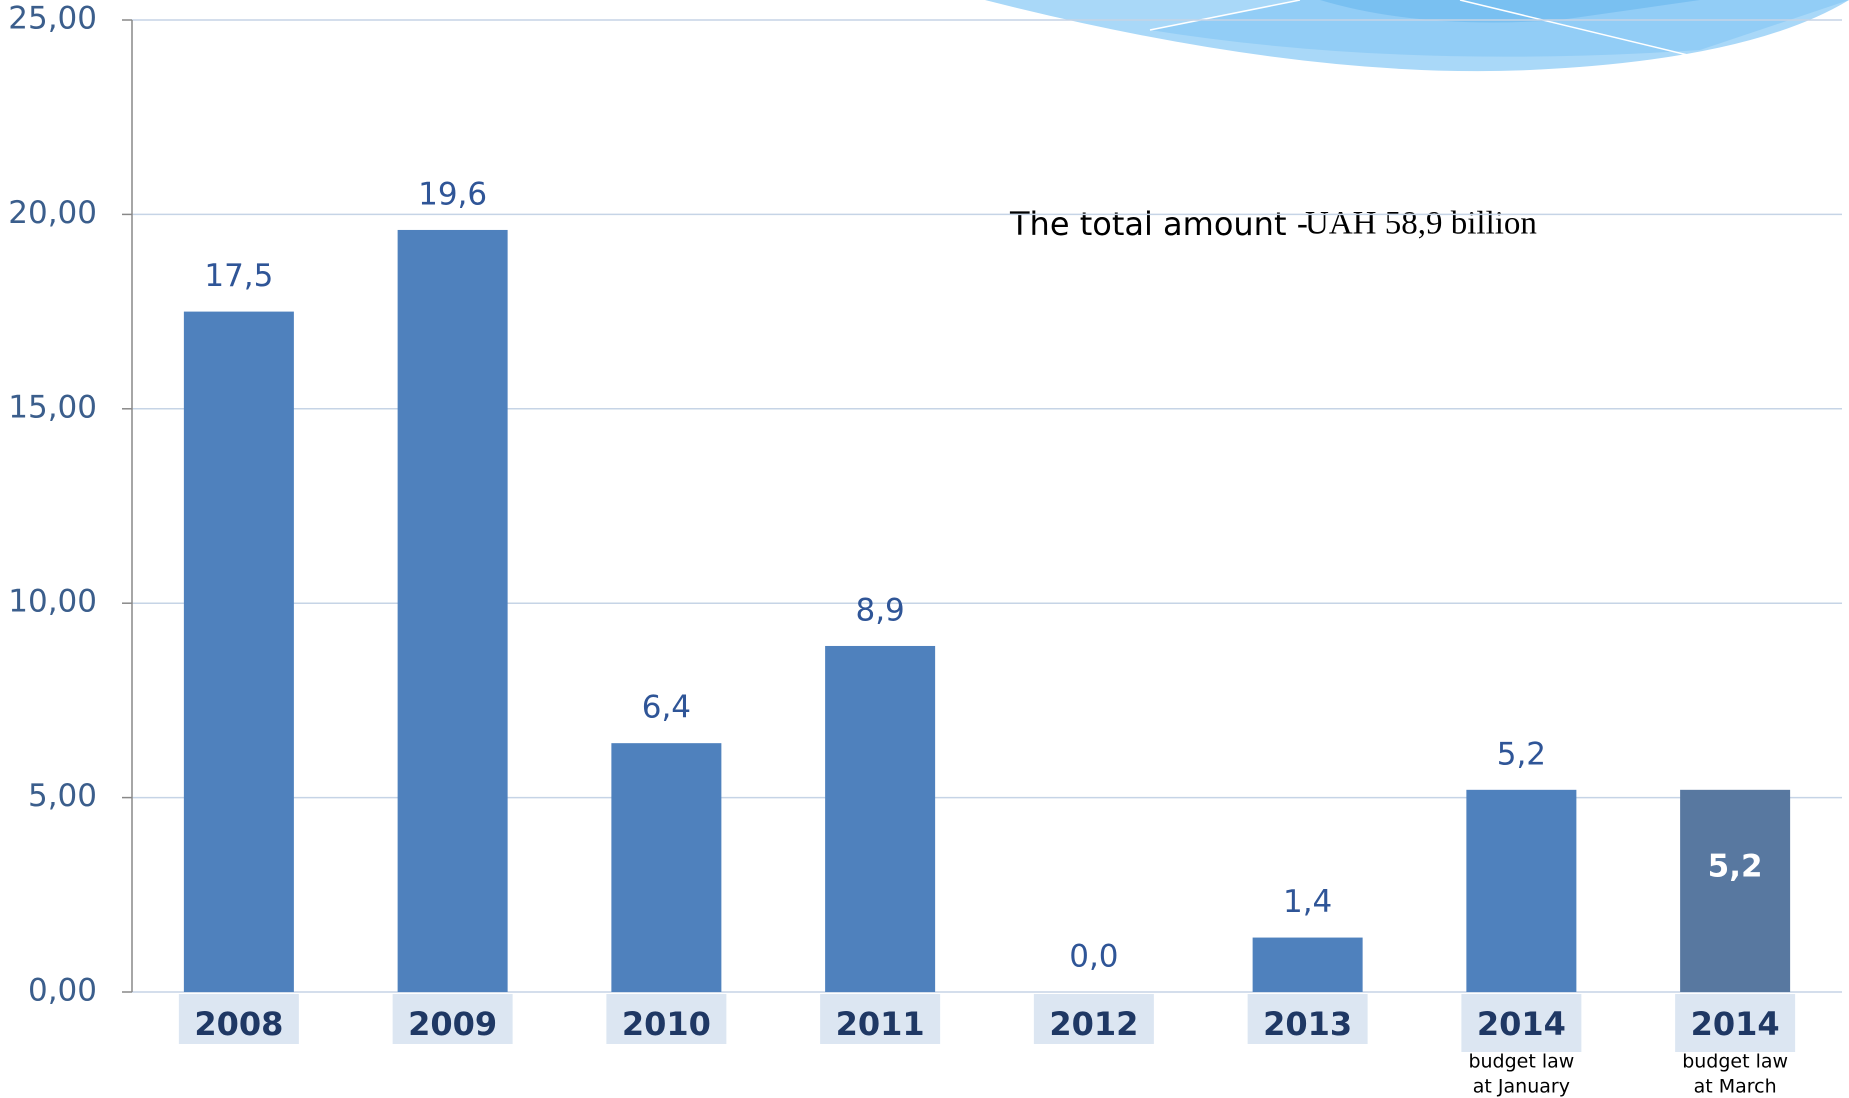 This screenshot has height=1098, width=1849. What do you see at coordinates (666, 1024) in the screenshot?
I see `x-tick-label: 2010` at bounding box center [666, 1024].